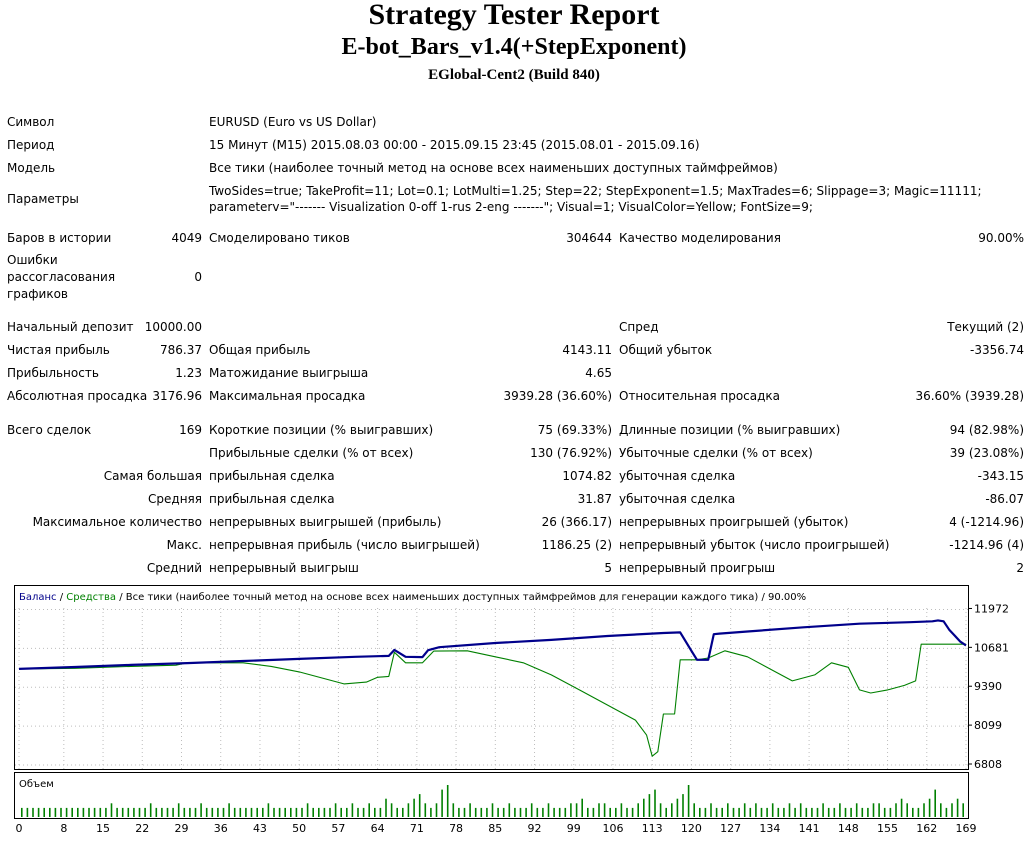 This screenshot has width=1028, height=846. What do you see at coordinates (53, 373) in the screenshot?
I see `profit-factor-label: Прибыльность` at bounding box center [53, 373].